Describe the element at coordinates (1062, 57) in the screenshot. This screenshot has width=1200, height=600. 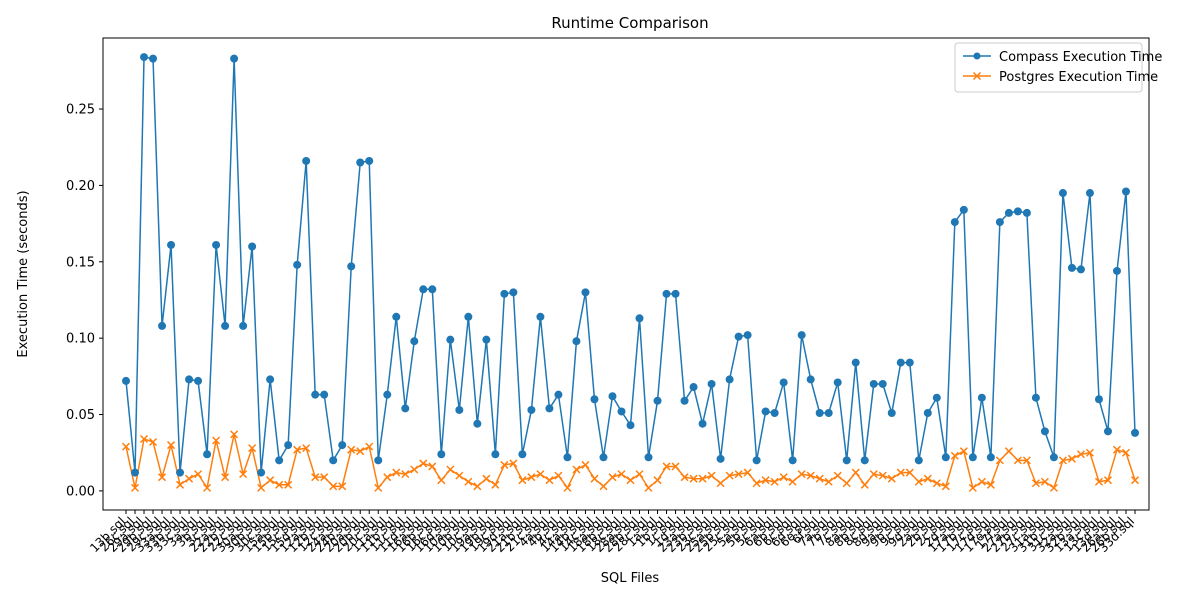
I see `legend-entry-compass: Compass Execution Time` at that location.